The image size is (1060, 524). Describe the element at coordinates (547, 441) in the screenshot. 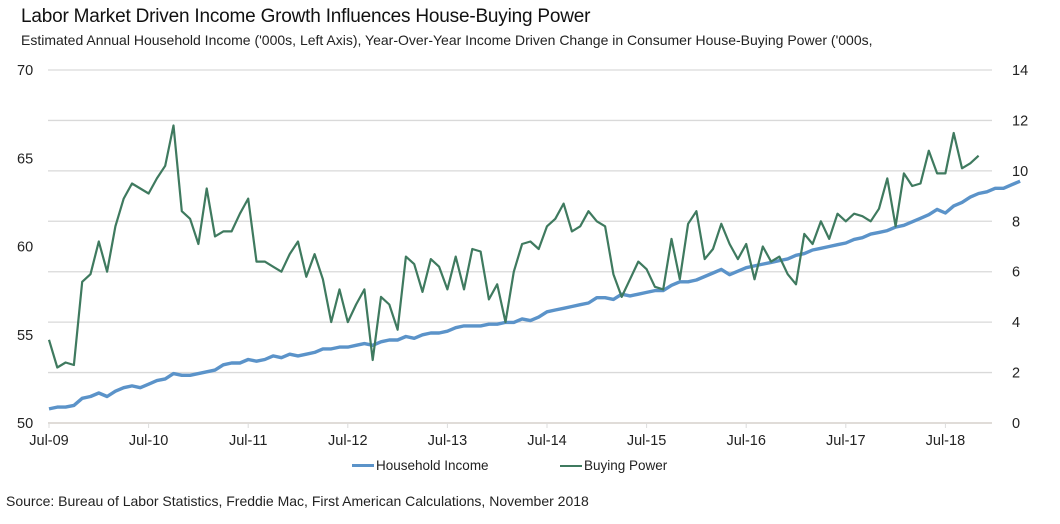

I see `x-axis-tick-label: Jul-14` at that location.